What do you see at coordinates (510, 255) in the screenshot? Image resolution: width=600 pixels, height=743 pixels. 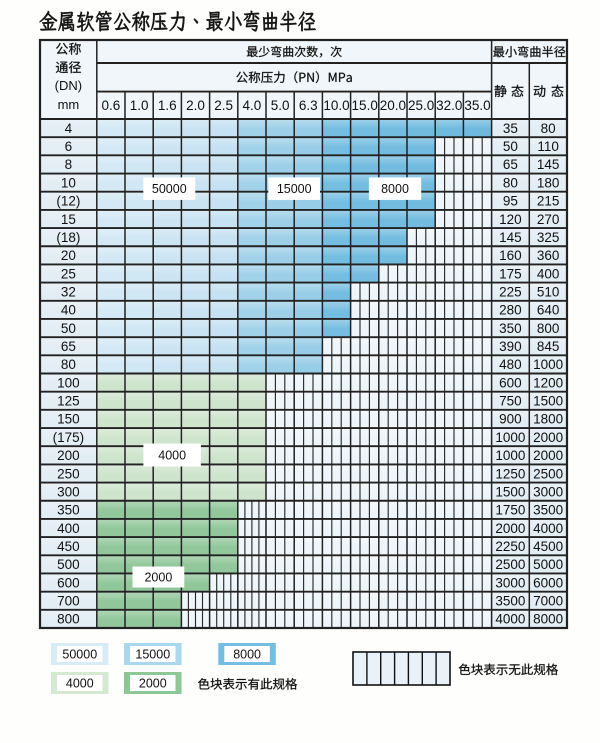 I see `svg-text: 160` at bounding box center [510, 255].